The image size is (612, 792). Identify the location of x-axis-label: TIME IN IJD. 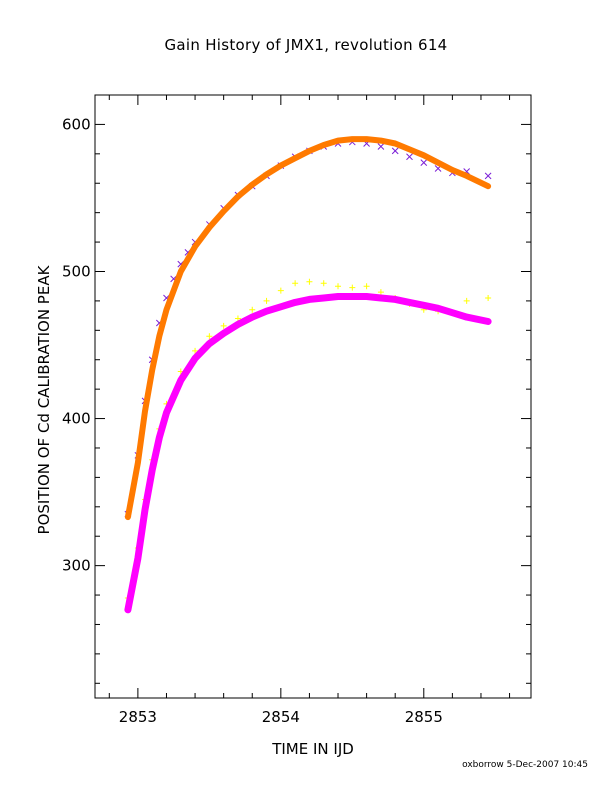
(313, 749).